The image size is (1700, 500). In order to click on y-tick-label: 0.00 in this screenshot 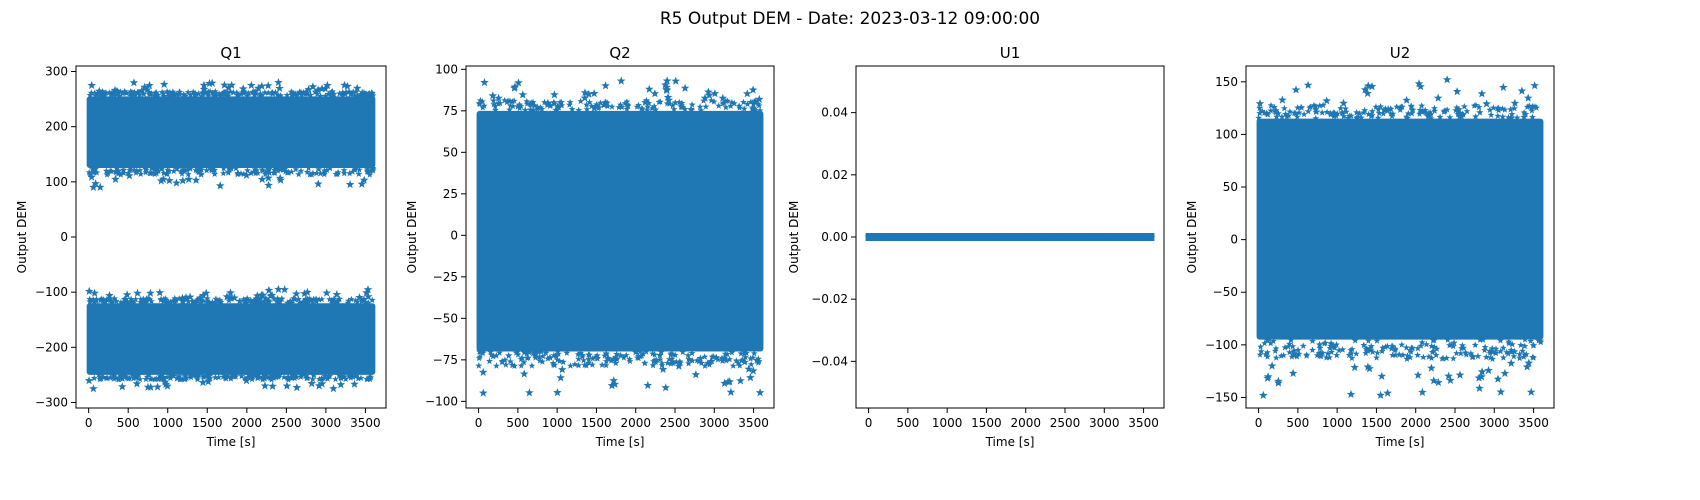, I will do `click(834, 237)`.